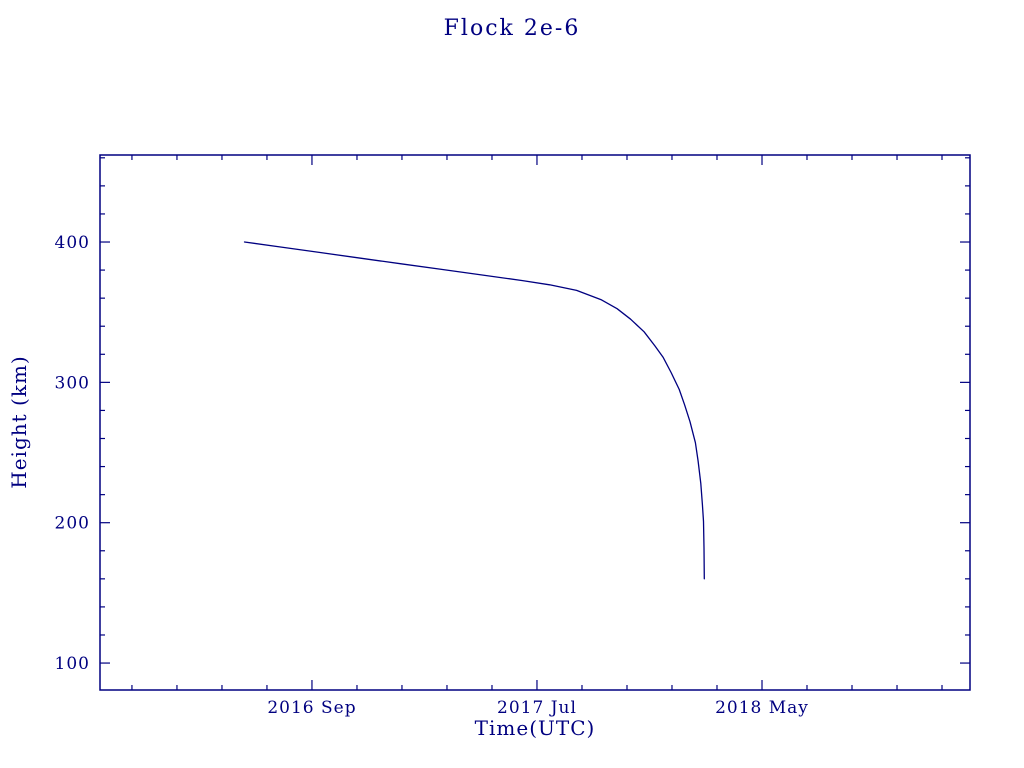 This screenshot has height=768, width=1024. Describe the element at coordinates (537, 708) in the screenshot. I see `x-tick-label: 2017 Jul` at that location.